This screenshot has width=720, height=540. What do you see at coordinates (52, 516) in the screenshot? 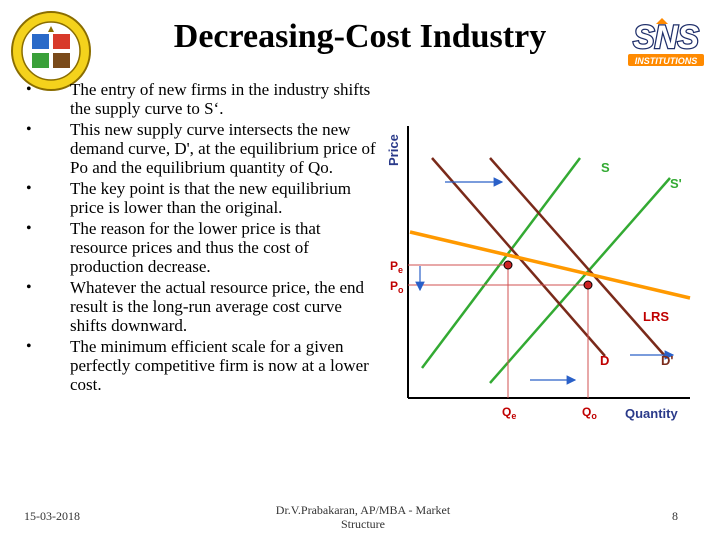
I see `footer-date: 15-03-2018` at bounding box center [52, 516].